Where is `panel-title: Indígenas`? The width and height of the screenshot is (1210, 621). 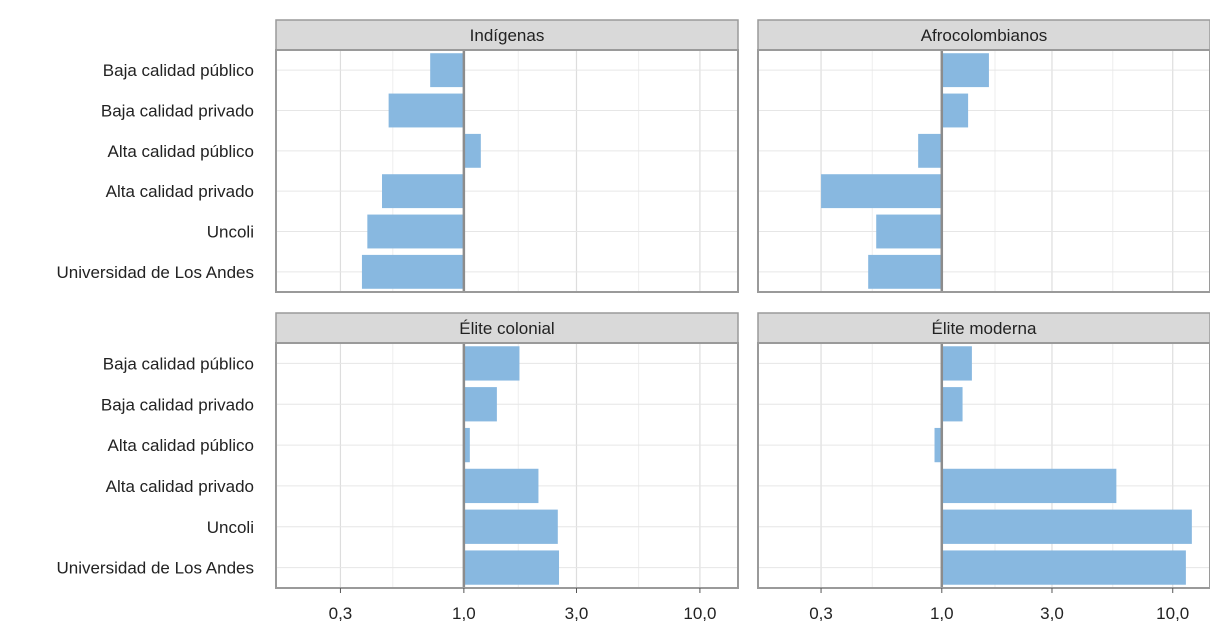 panel-title: Indígenas is located at coordinates (507, 35).